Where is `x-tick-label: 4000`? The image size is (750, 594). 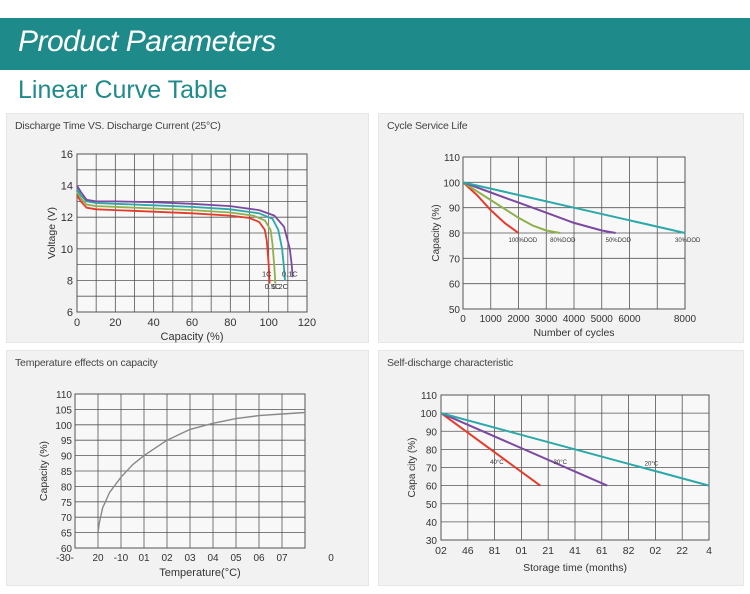 x-tick-label: 4000 is located at coordinates (574, 319).